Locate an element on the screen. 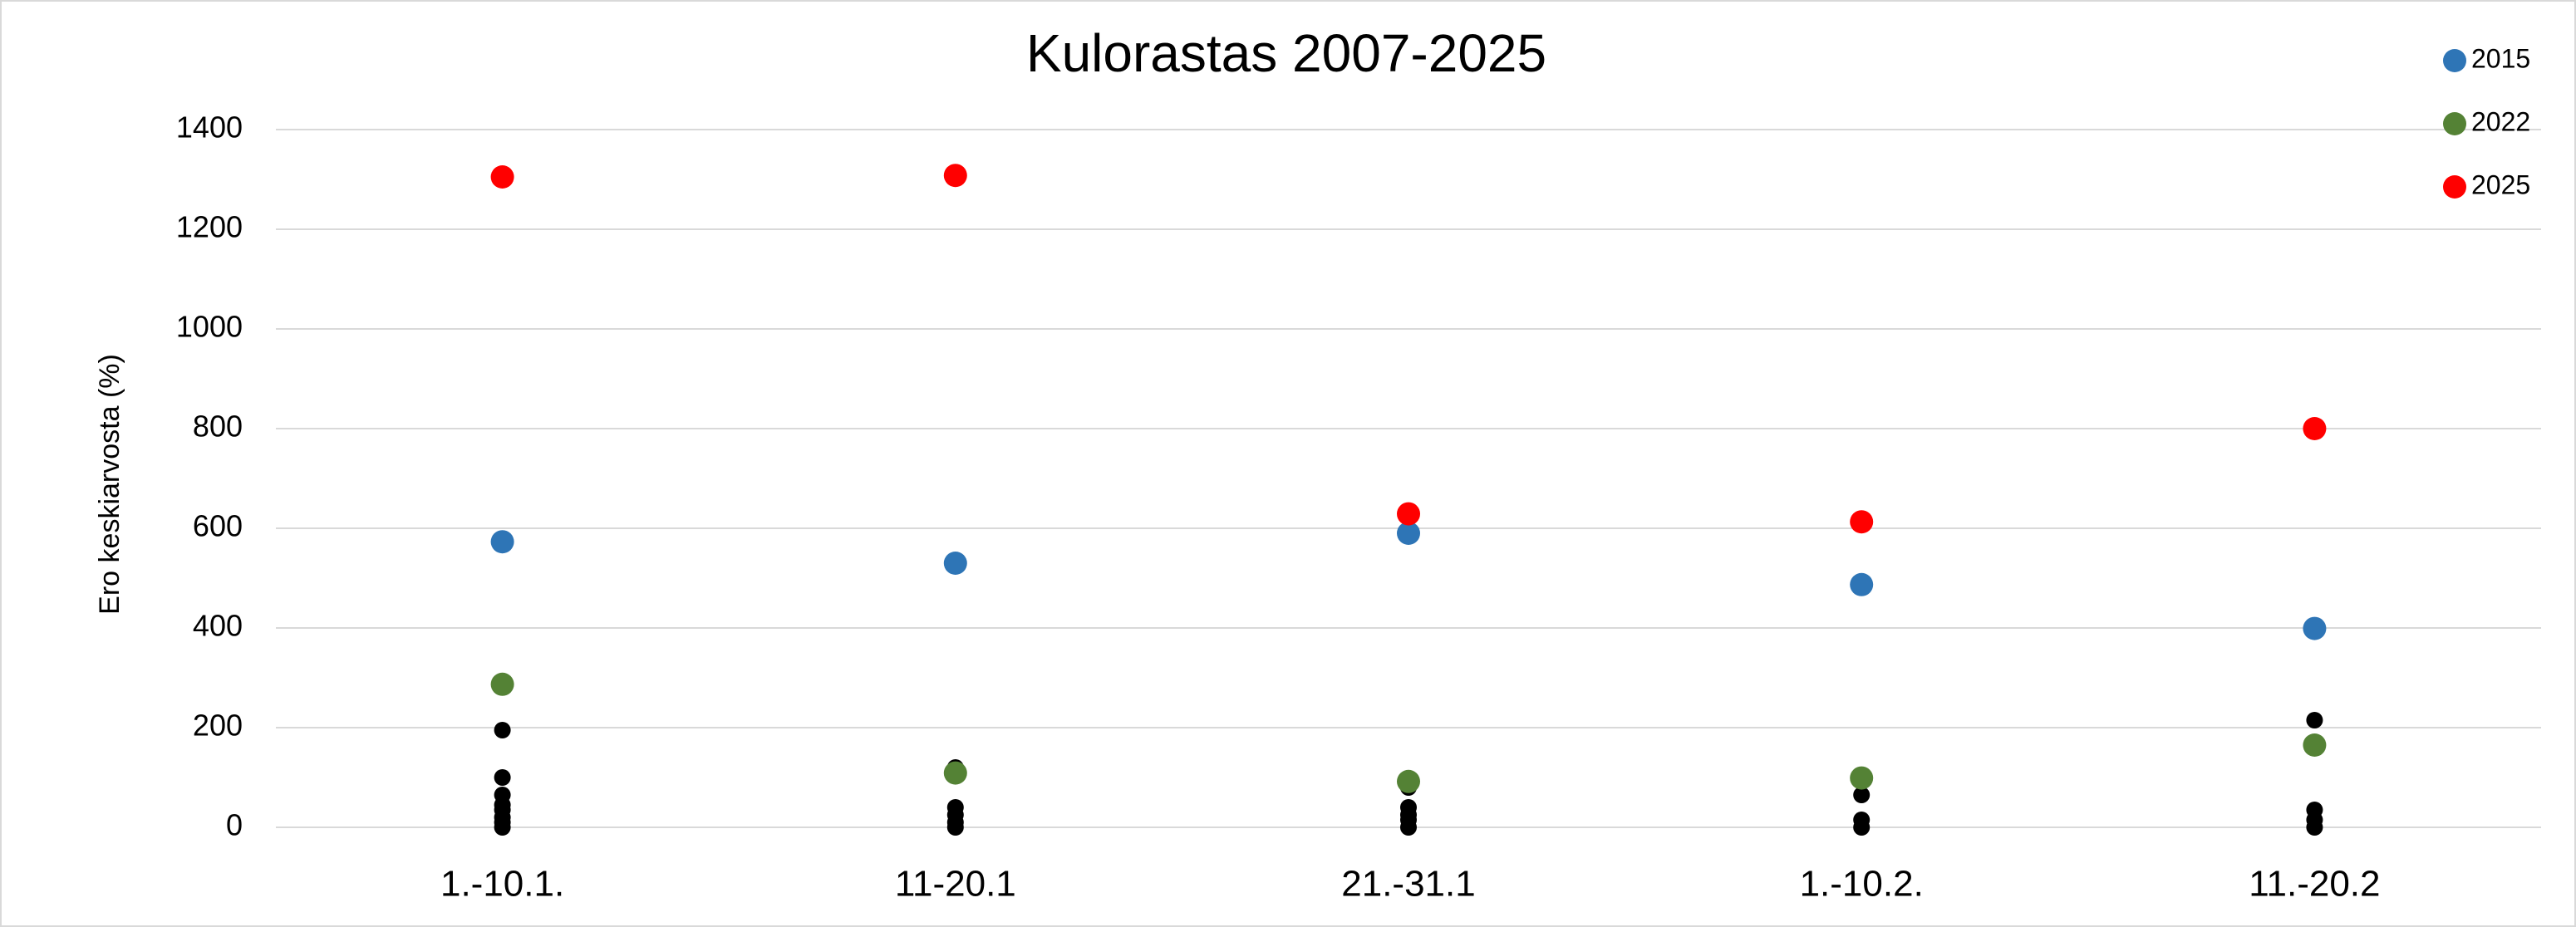  x-tick-label: 1.-10.2. is located at coordinates (1862, 884).